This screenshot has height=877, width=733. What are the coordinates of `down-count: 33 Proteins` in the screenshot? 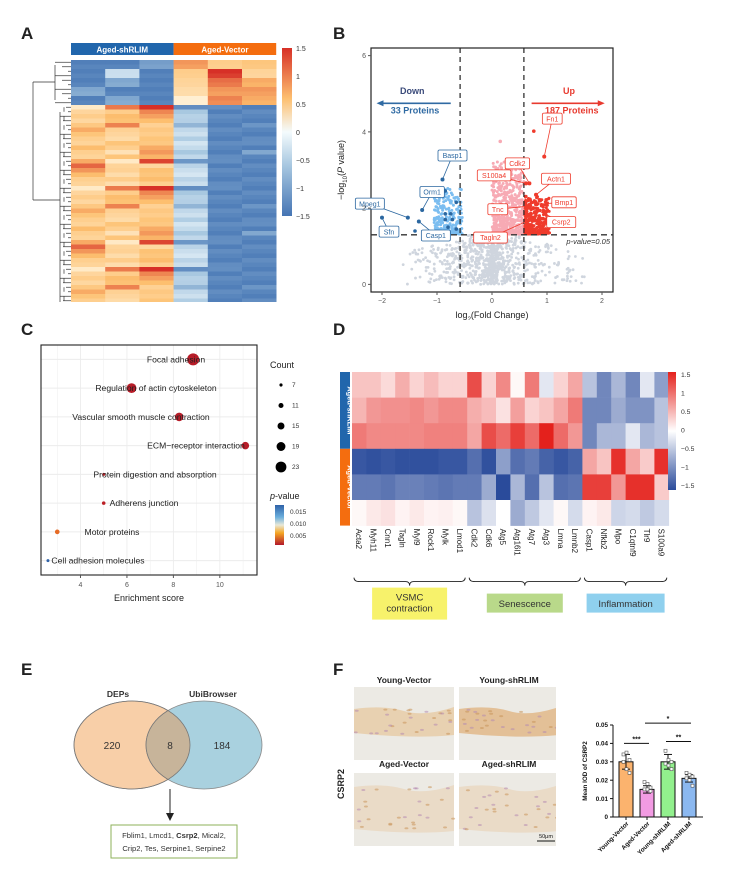 It's located at (415, 111).